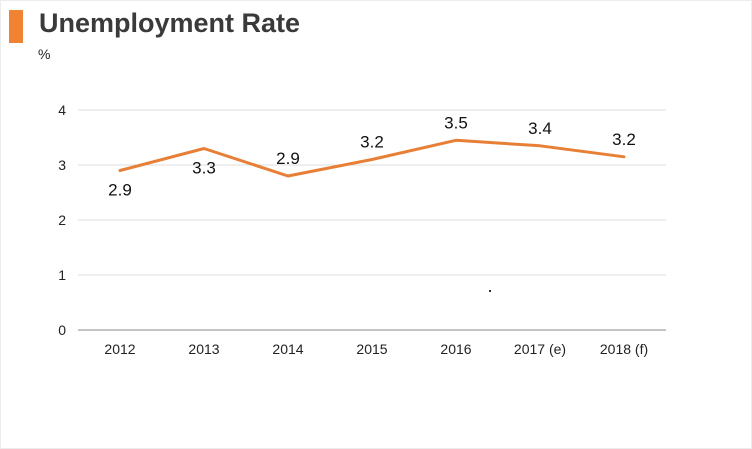 This screenshot has width=752, height=449. Describe the element at coordinates (455, 349) in the screenshot. I see `x-tick-label: 2016` at that location.